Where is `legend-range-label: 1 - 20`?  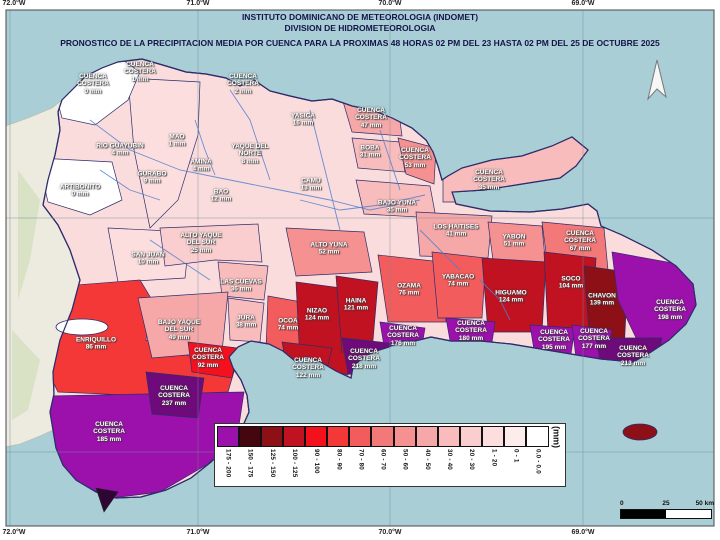
legend-range-label: 1 - 20 is located at coordinates (494, 458).